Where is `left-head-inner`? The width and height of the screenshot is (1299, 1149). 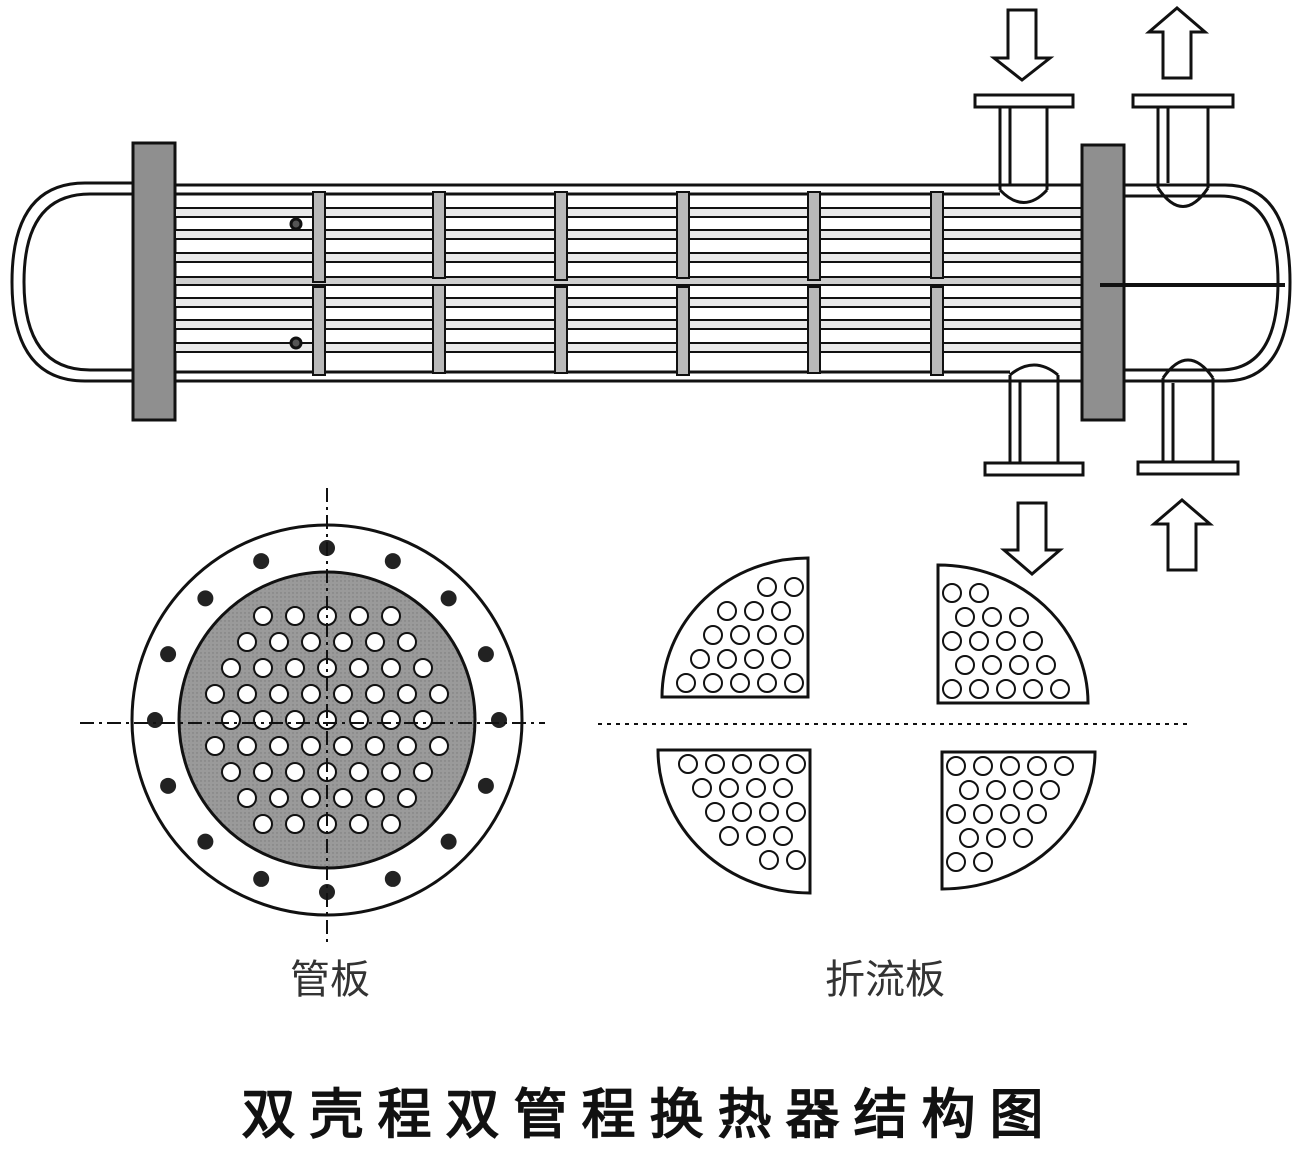
left-head-inner is located at coordinates (81, 282).